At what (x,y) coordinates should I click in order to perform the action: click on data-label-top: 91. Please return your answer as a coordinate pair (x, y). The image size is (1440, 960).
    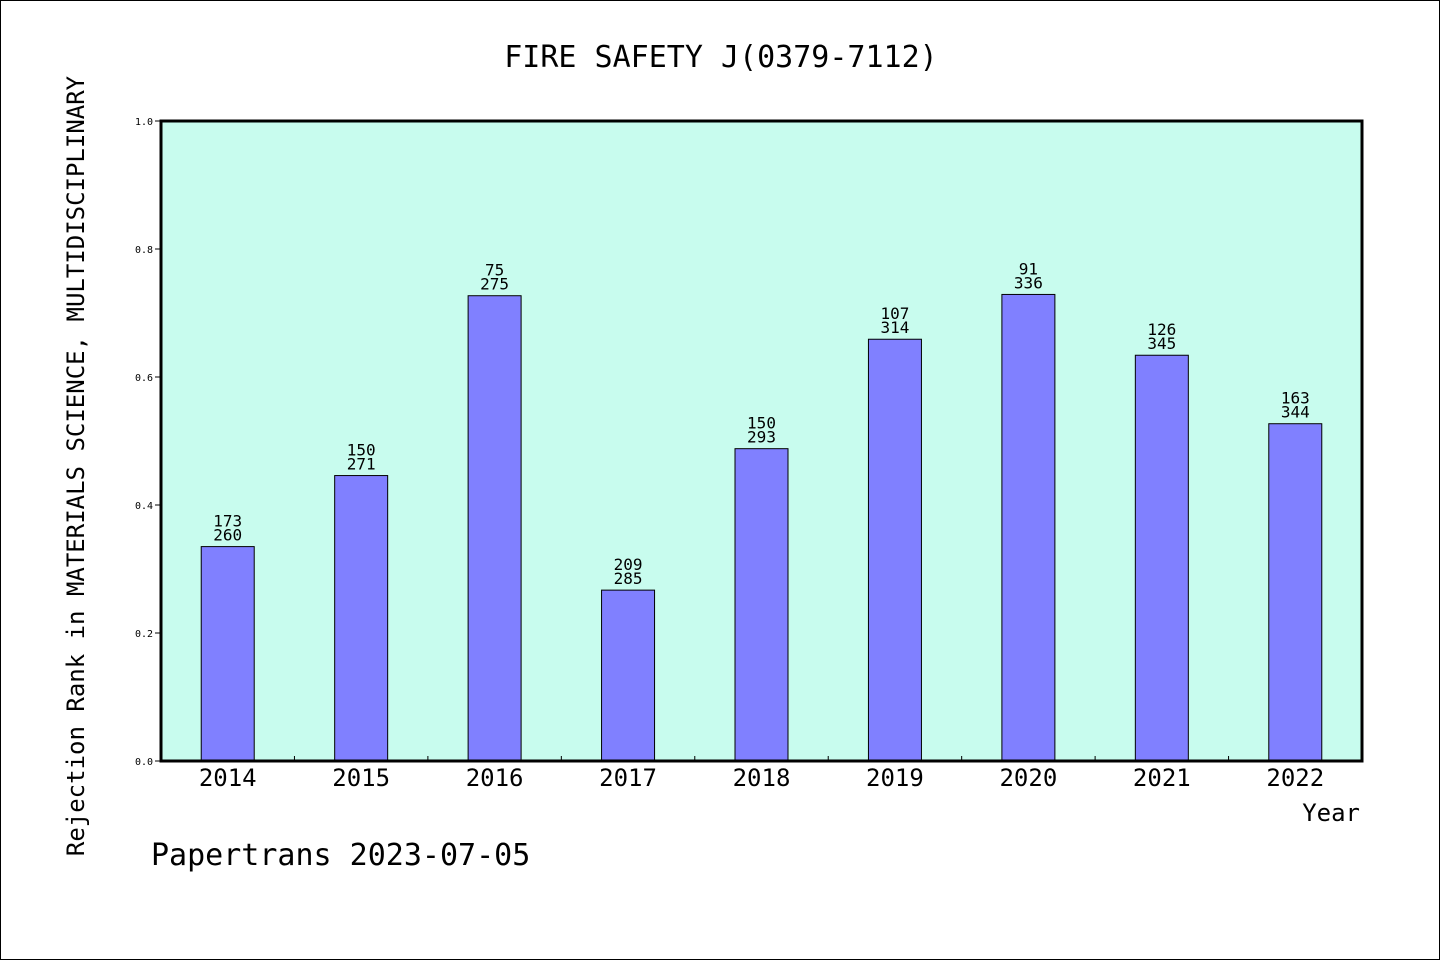
    Looking at the image, I should click on (1028, 268).